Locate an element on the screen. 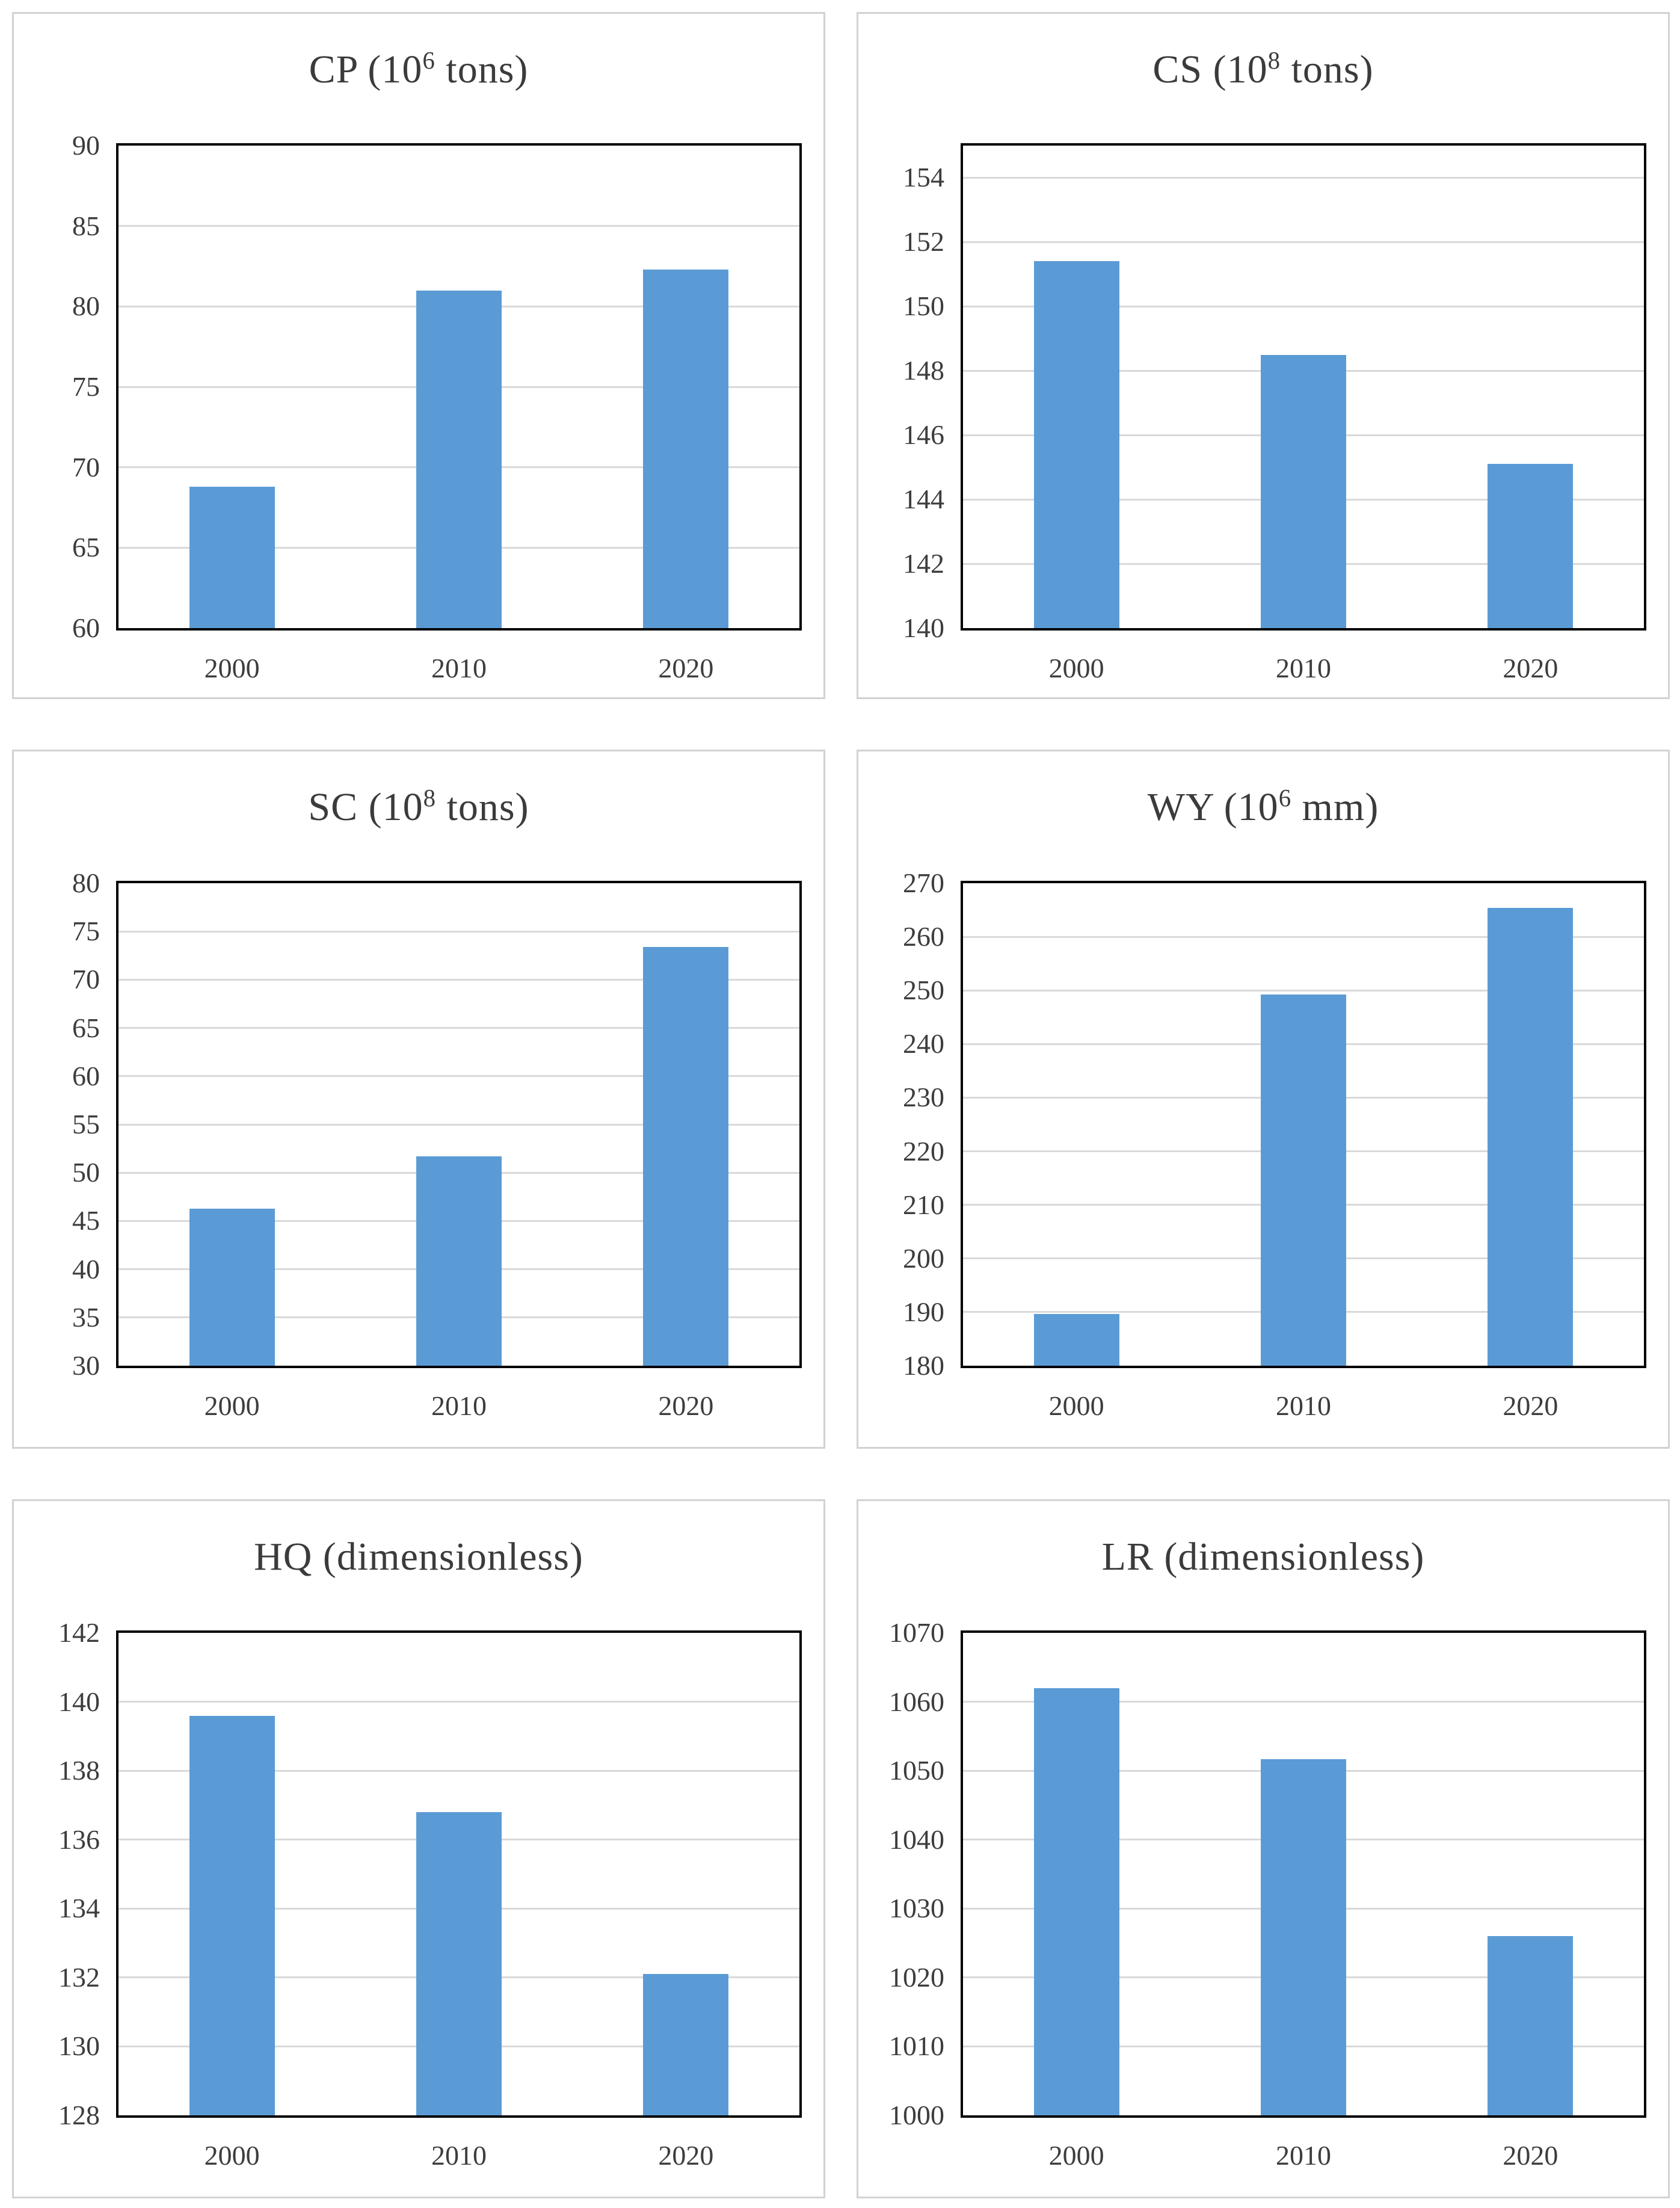  y-tick-label-130: 130 is located at coordinates (79, 2047).